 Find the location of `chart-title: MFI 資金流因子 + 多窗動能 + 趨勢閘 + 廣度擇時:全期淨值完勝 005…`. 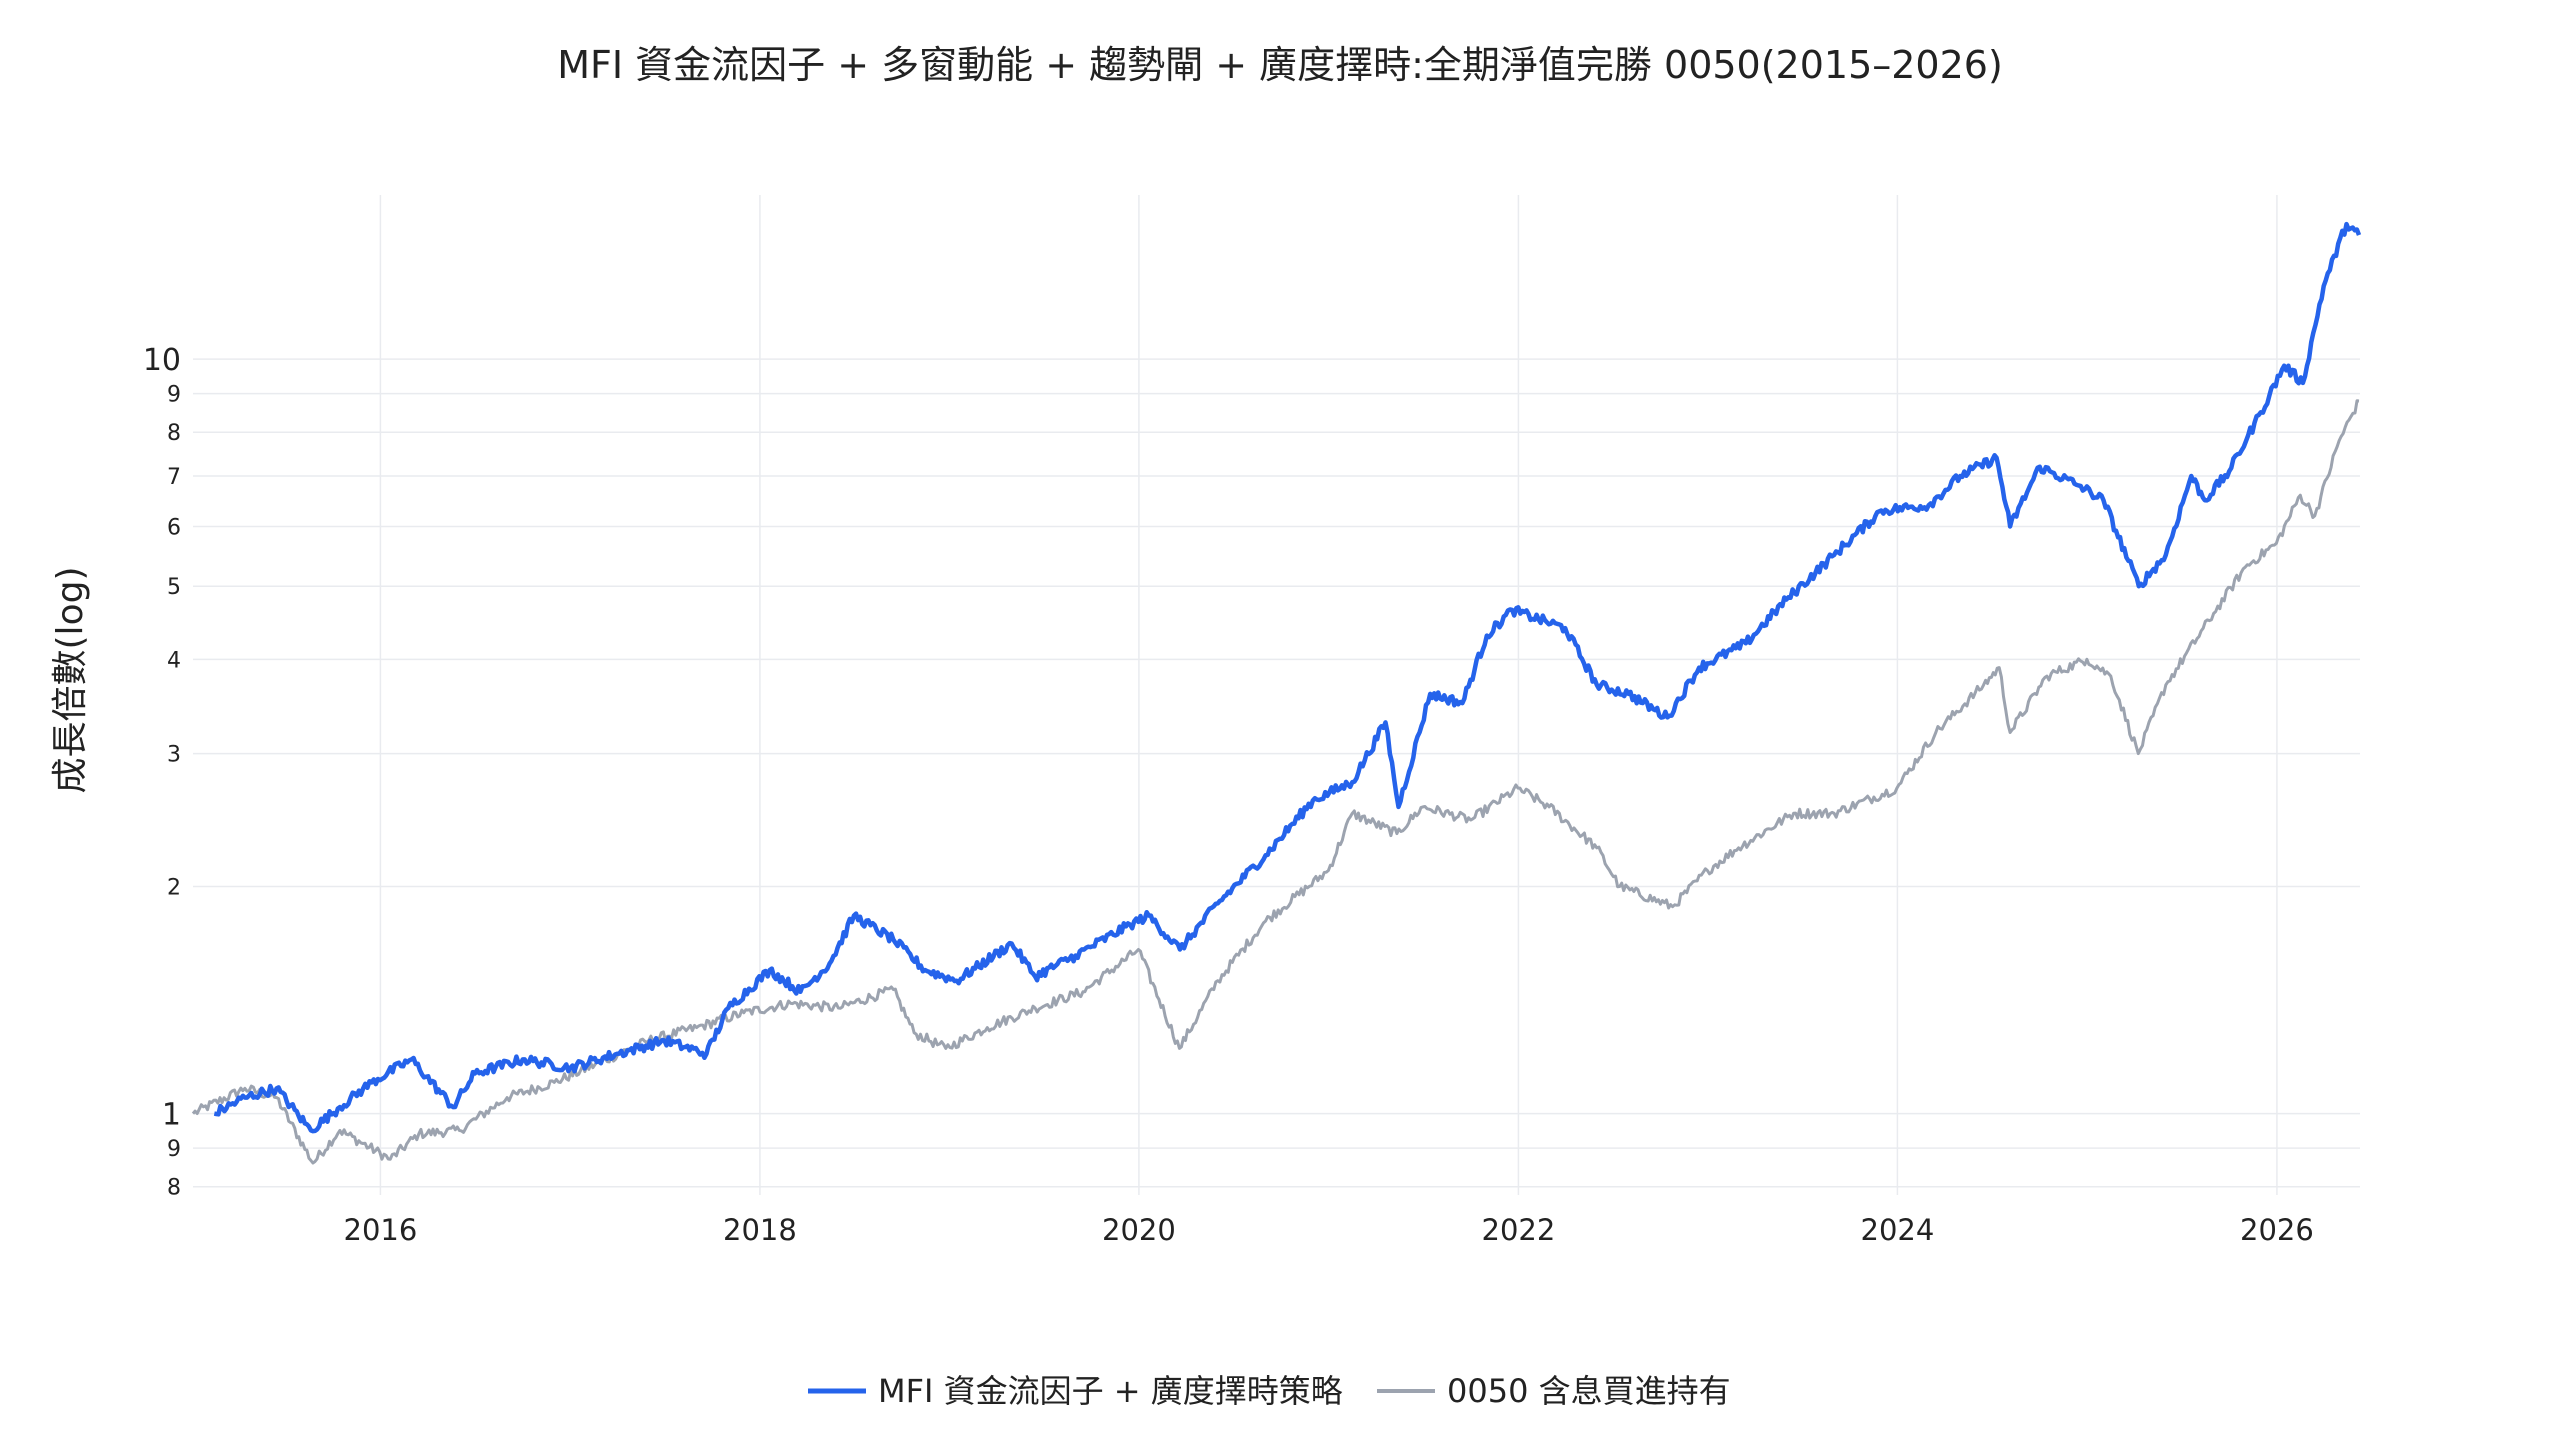

chart-title: MFI 資金流因子 + 多窗動能 + 趨勢閘 + 廣度擇時:全期淨值完勝 005… is located at coordinates (1280, 65).